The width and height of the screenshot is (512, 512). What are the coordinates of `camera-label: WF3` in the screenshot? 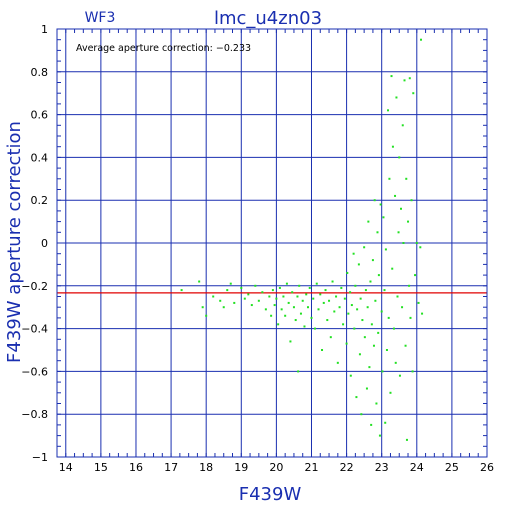 It's located at (100, 18).